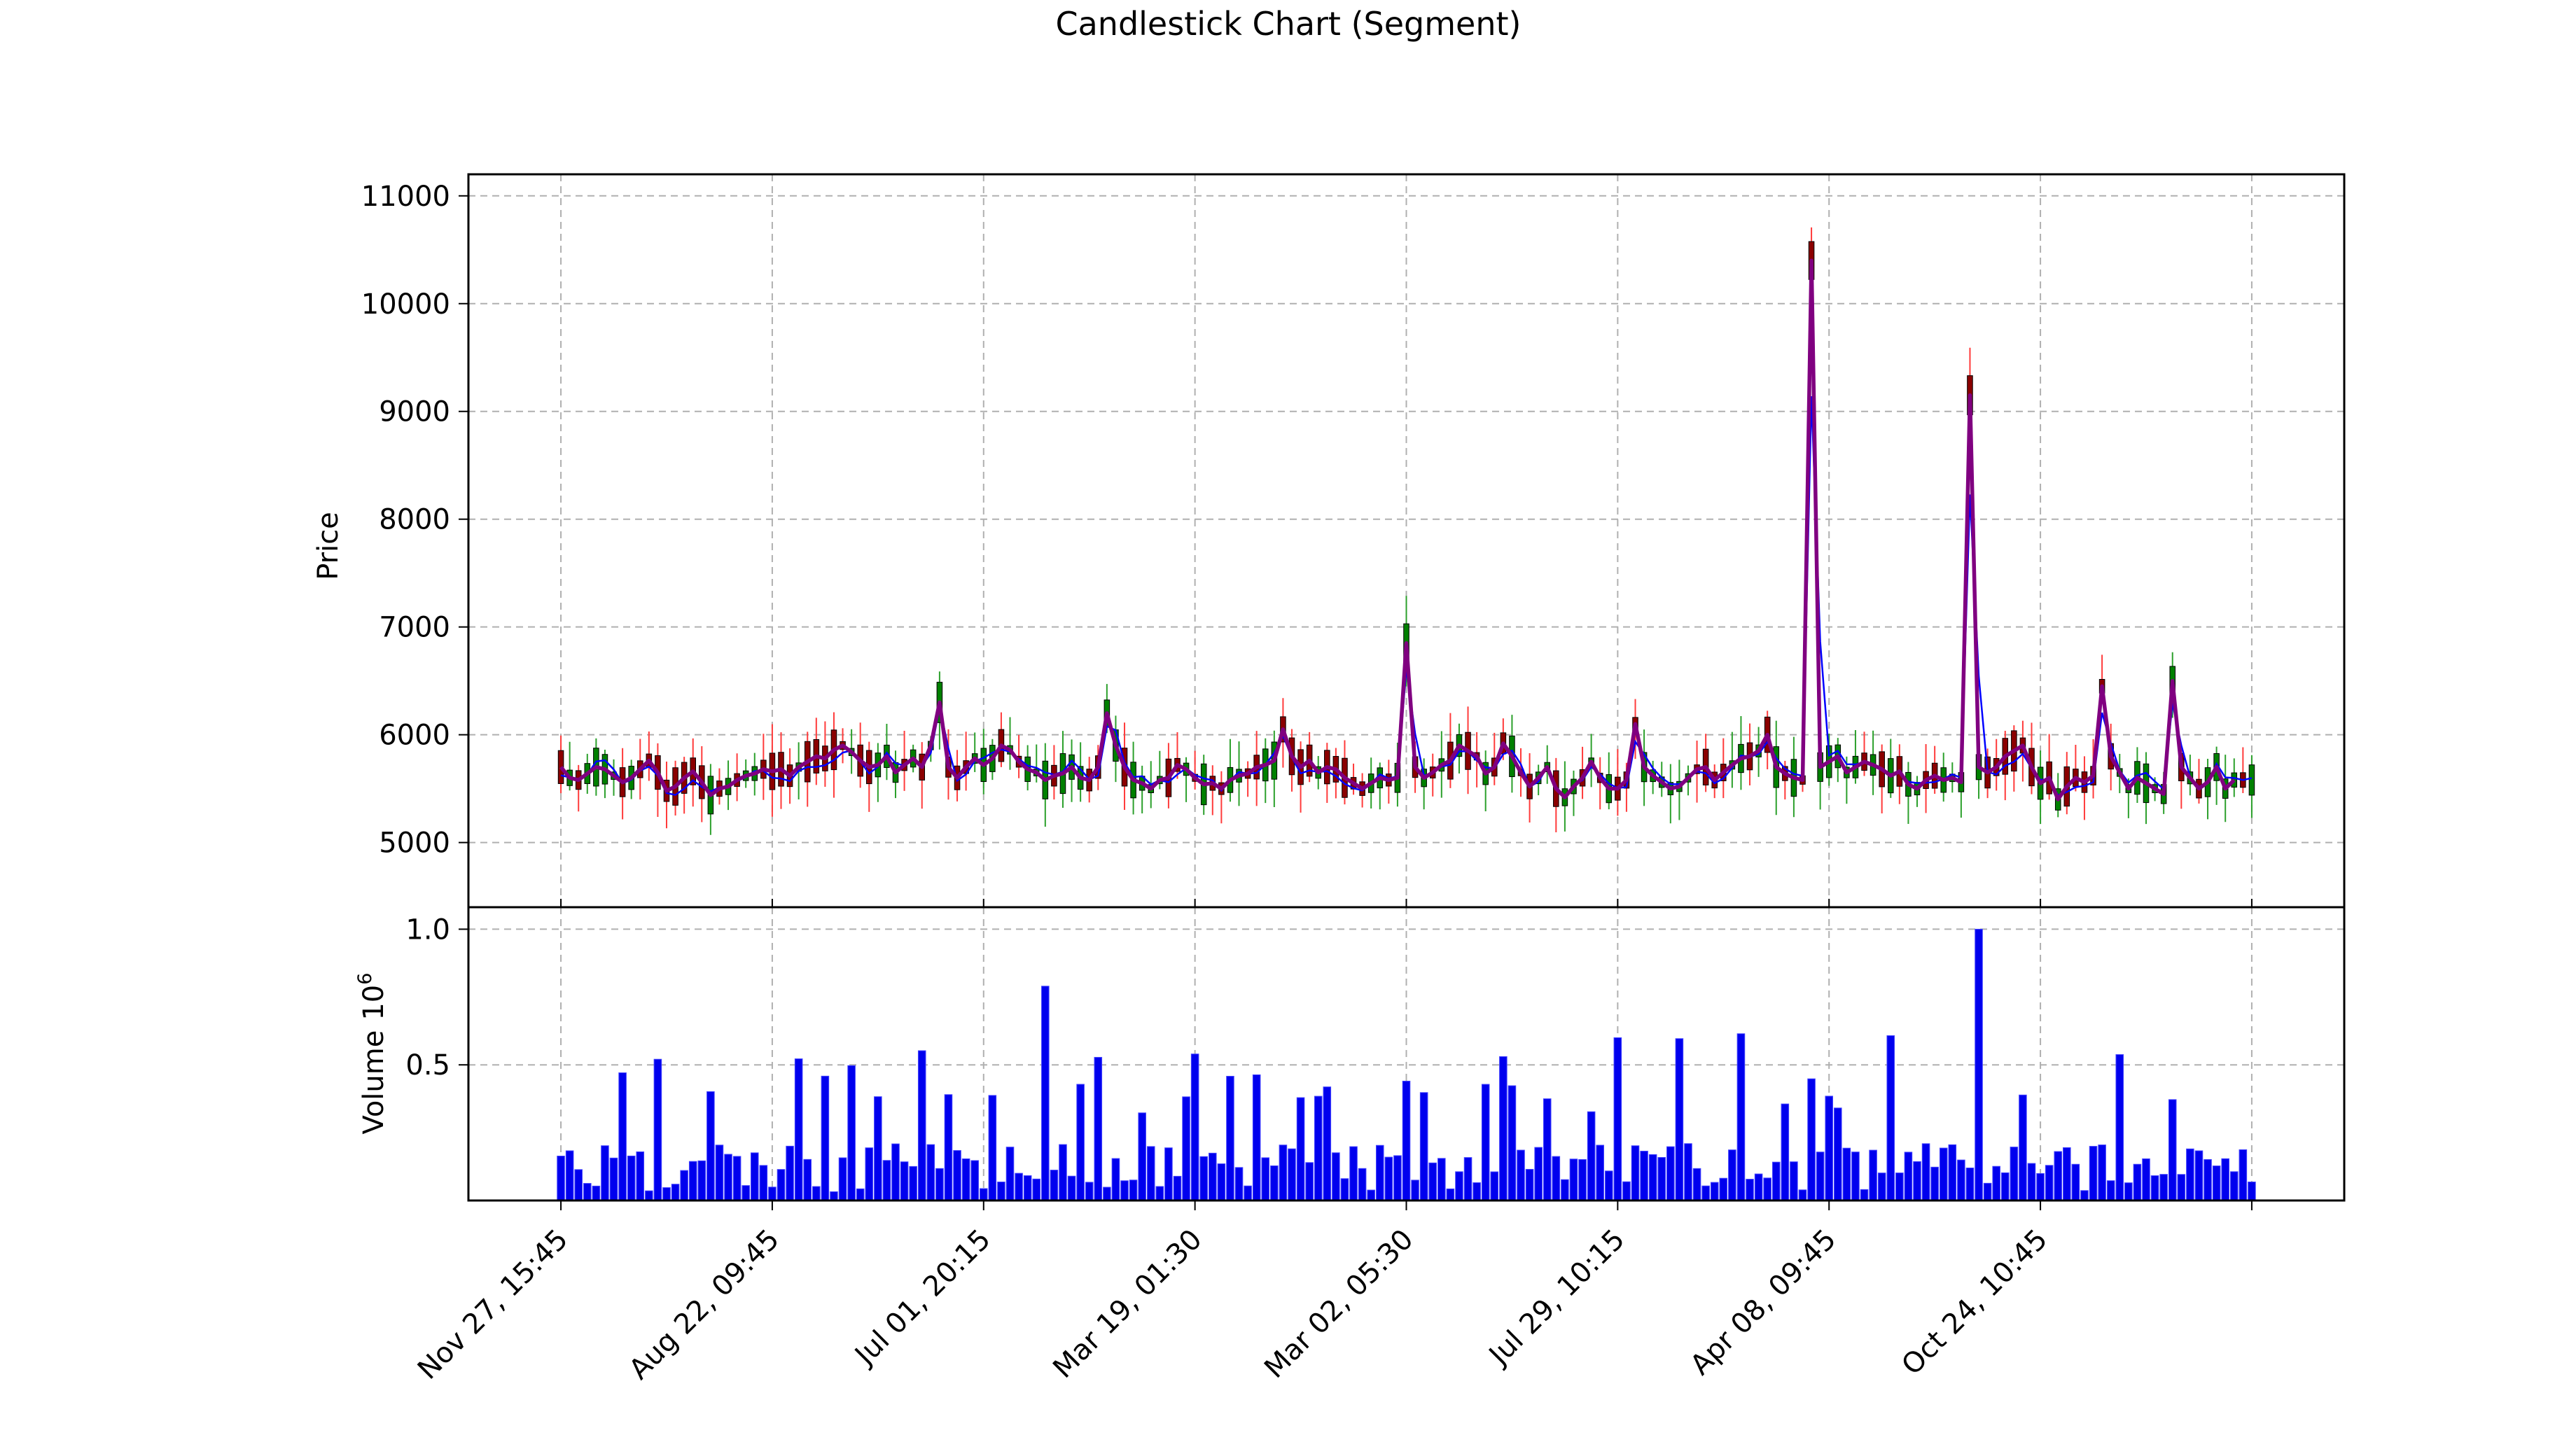 This screenshot has width=2576, height=1449. Describe the element at coordinates (1556, 1298) in the screenshot. I see `x-tick-label: Jul 29, 10:15` at that location.